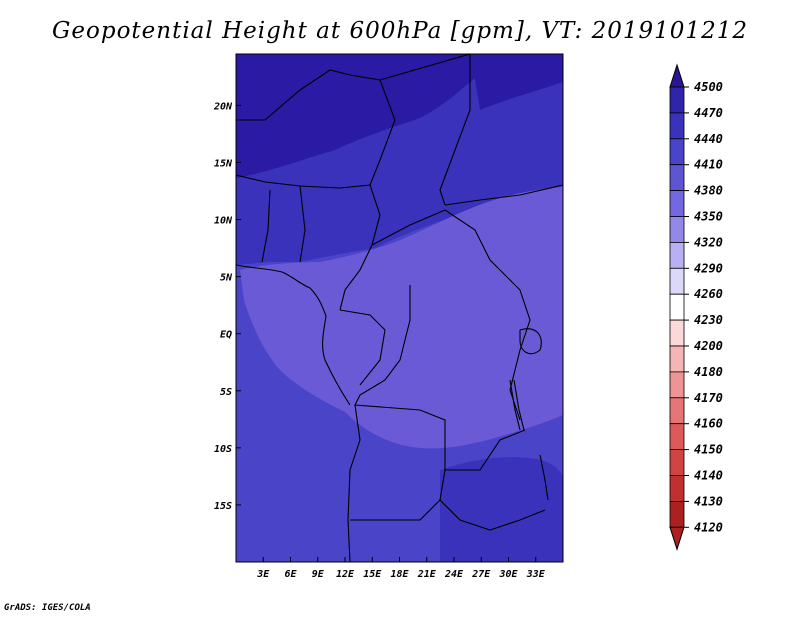 The image size is (800, 618). Describe the element at coordinates (708, 320) in the screenshot. I see `colorbar-label: 4230` at that location.